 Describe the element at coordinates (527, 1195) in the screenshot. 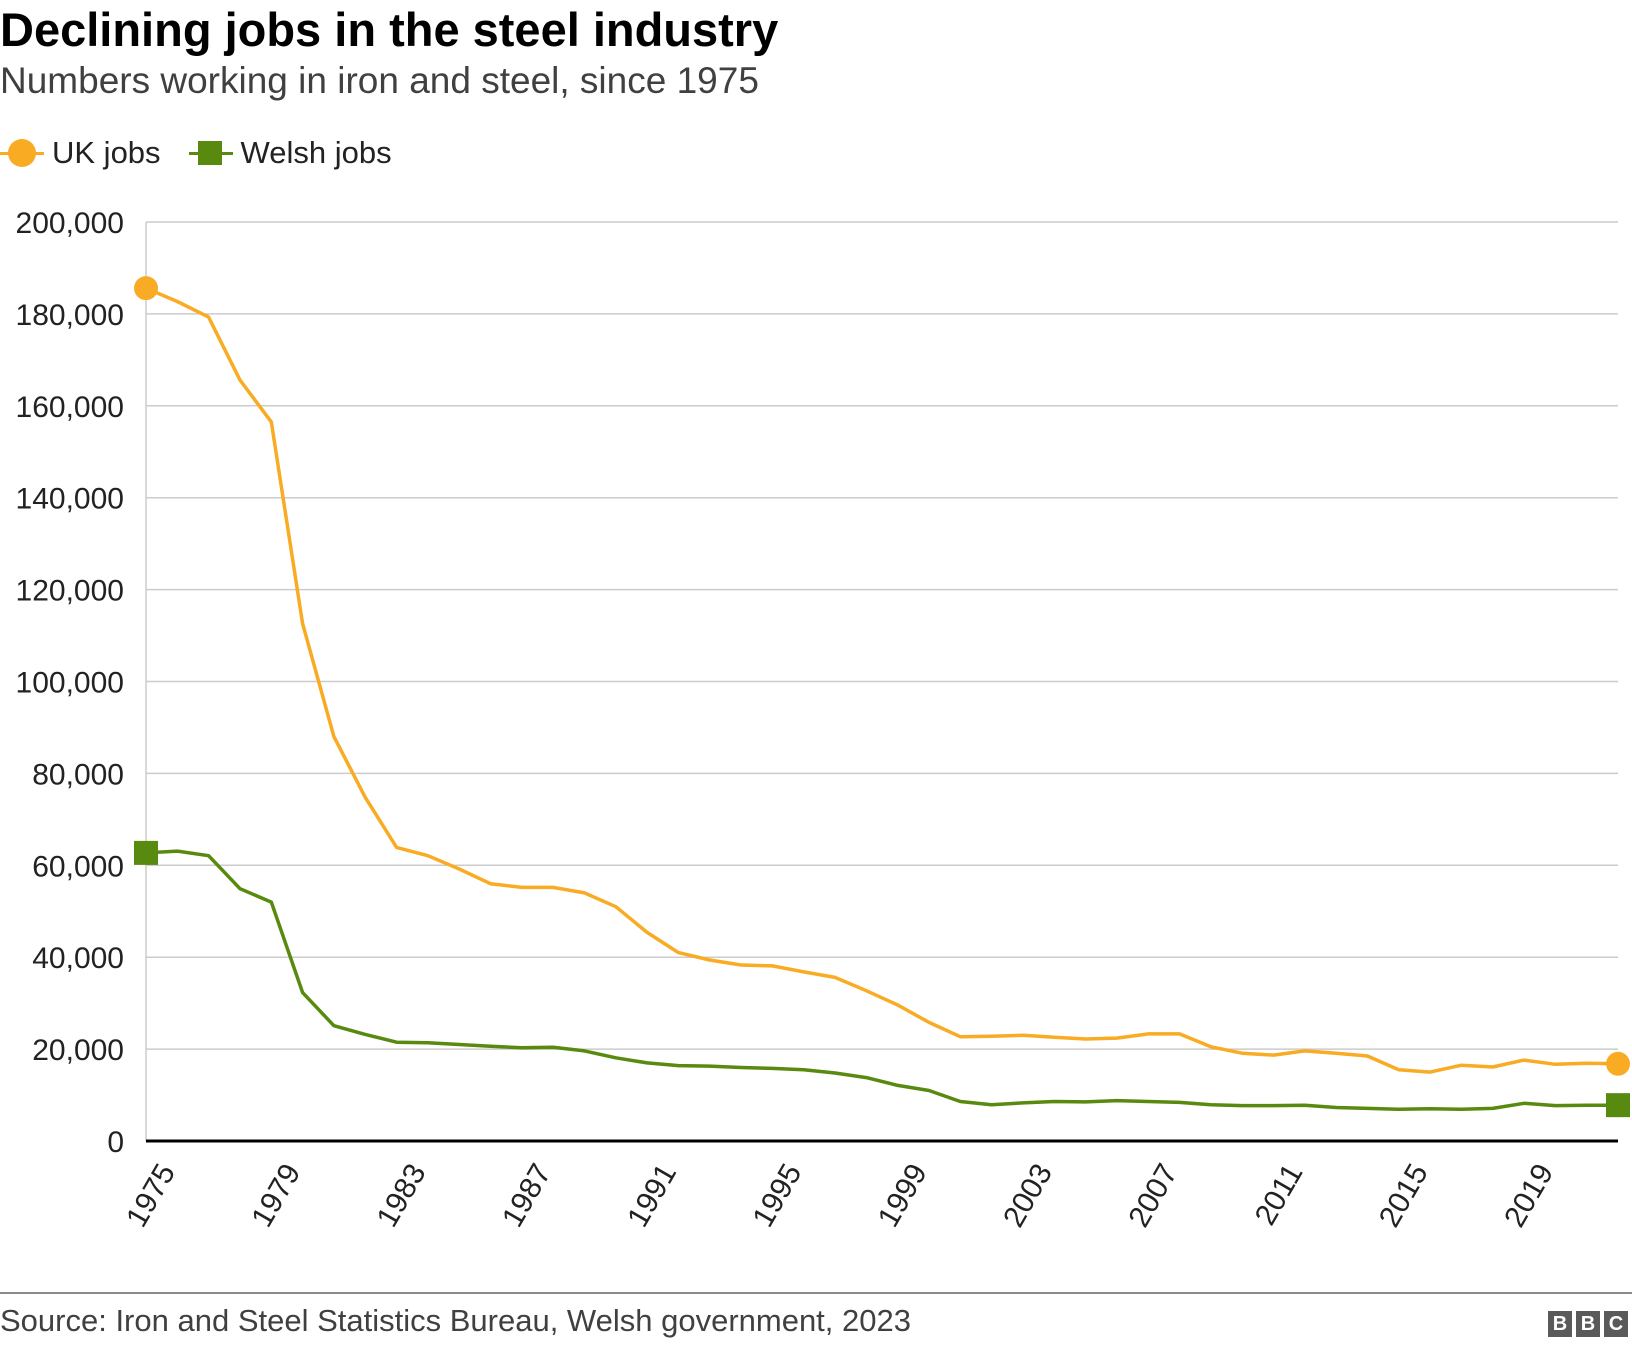

I see `x-tick-label: 1987` at that location.